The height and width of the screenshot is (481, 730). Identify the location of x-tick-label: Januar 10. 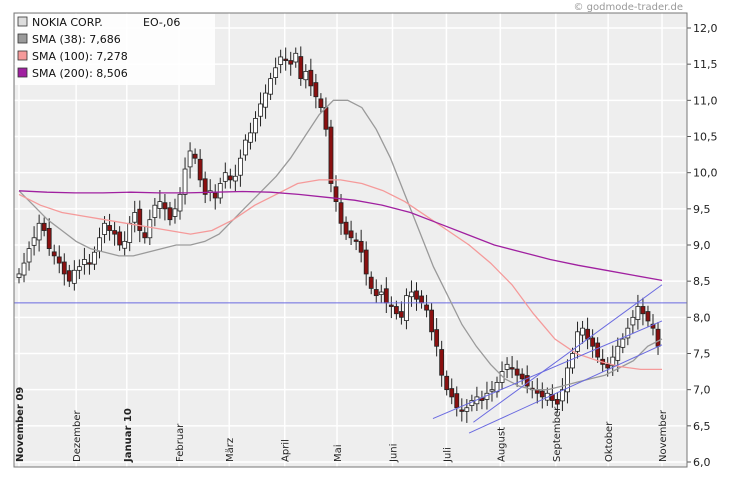
(128, 435).